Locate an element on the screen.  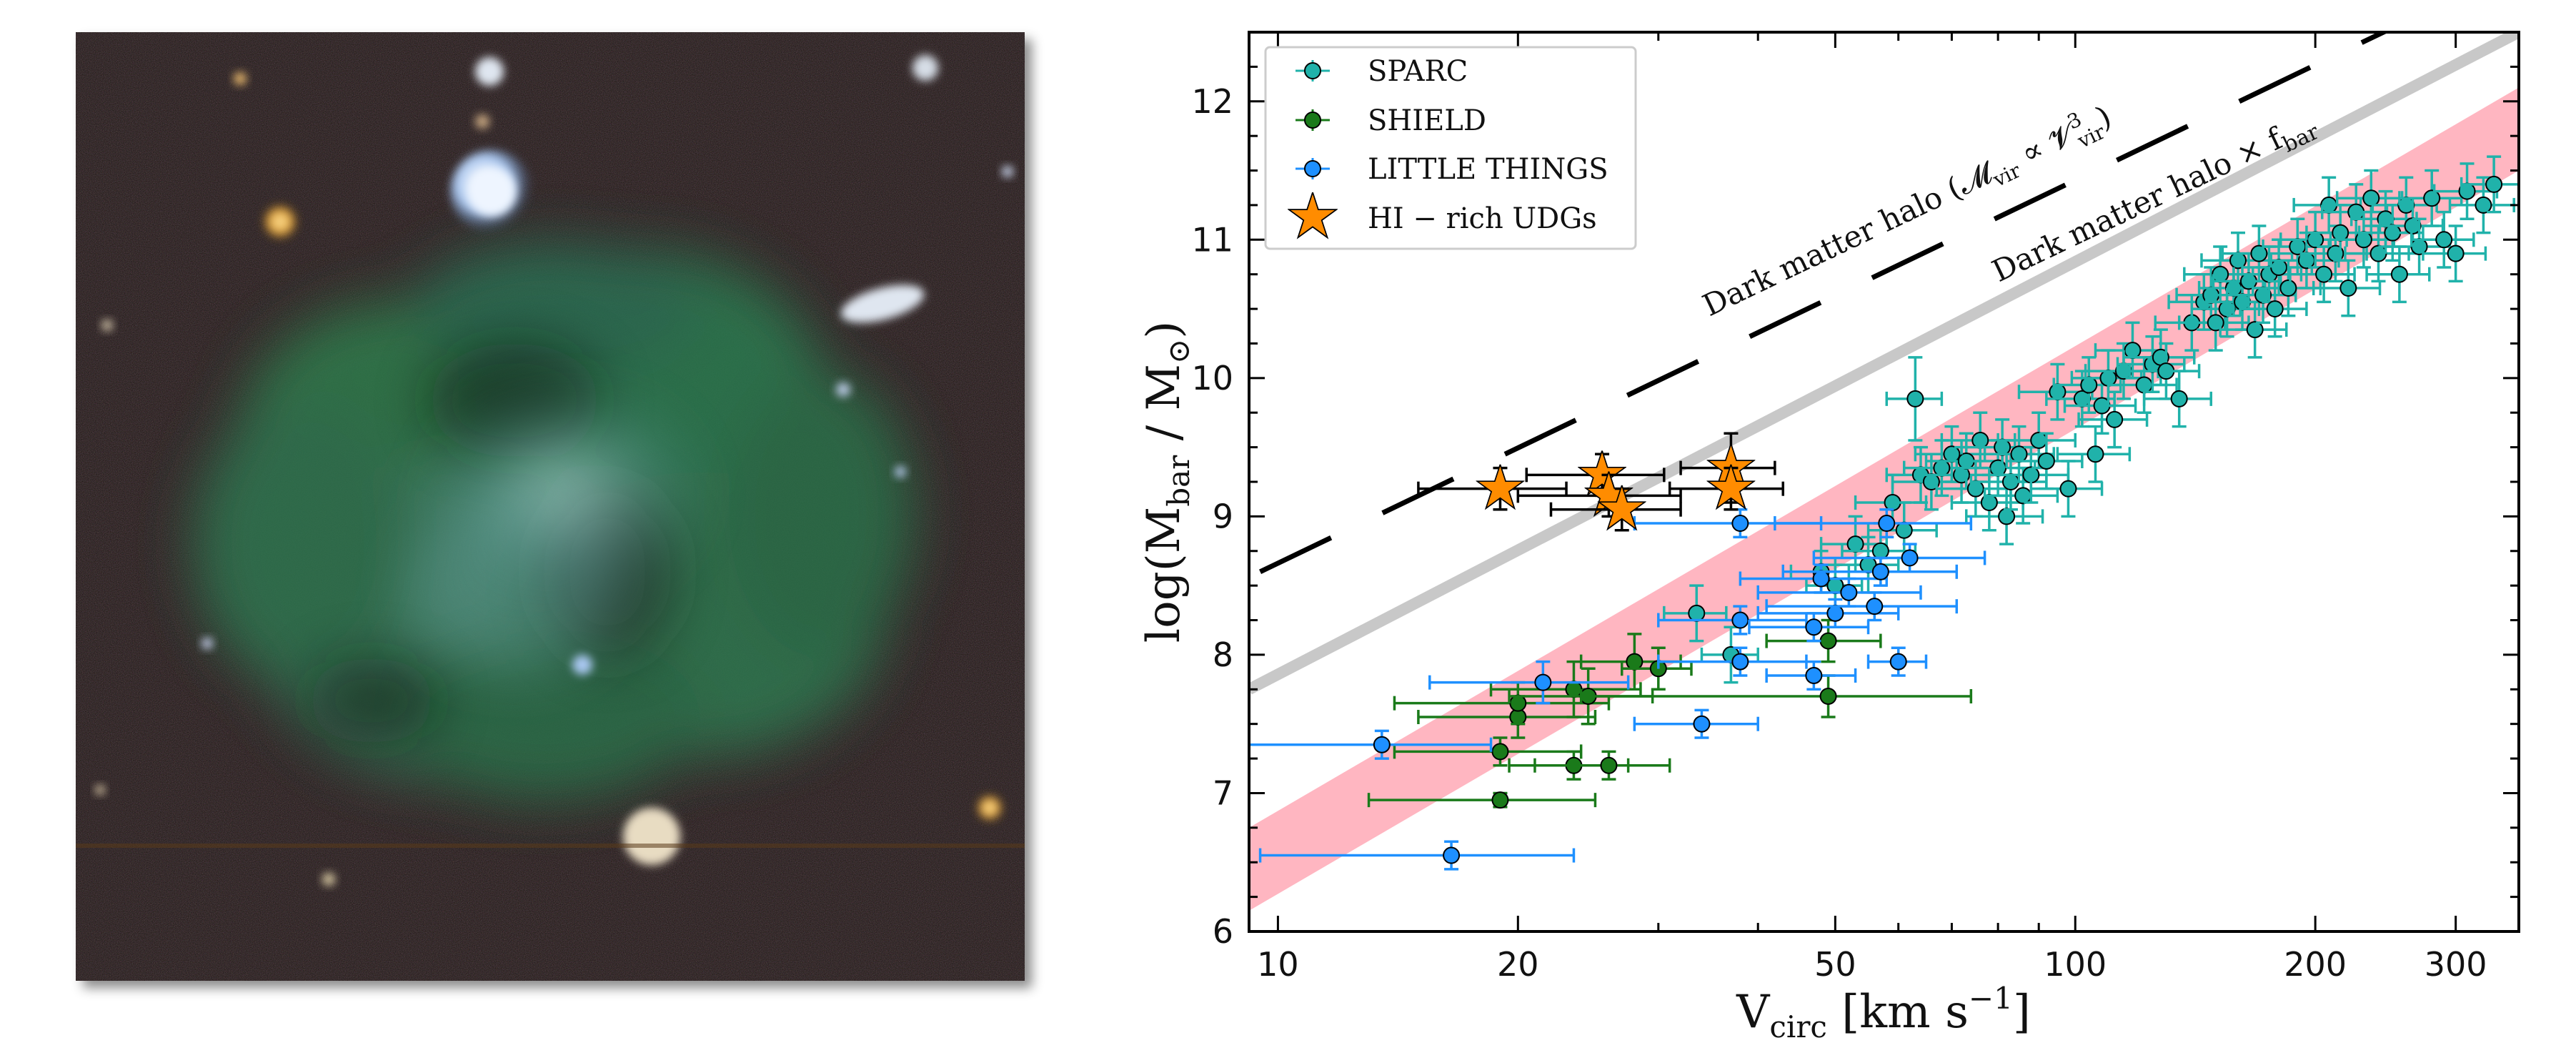
x-axis-title-sub: circ is located at coordinates (1798, 1026).